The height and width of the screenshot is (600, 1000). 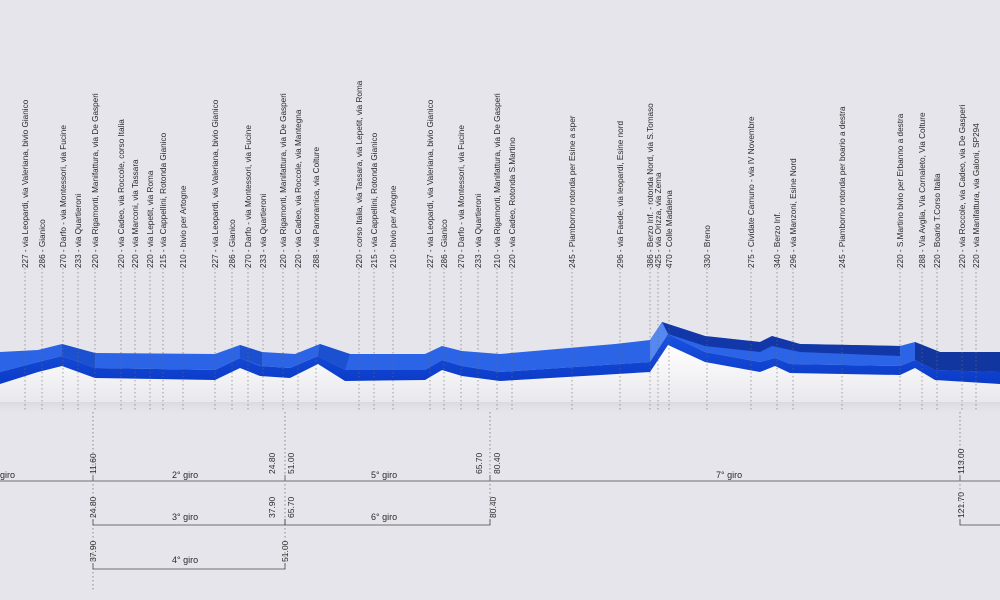 I want to click on lap-label: giro, so click(x=7, y=475).